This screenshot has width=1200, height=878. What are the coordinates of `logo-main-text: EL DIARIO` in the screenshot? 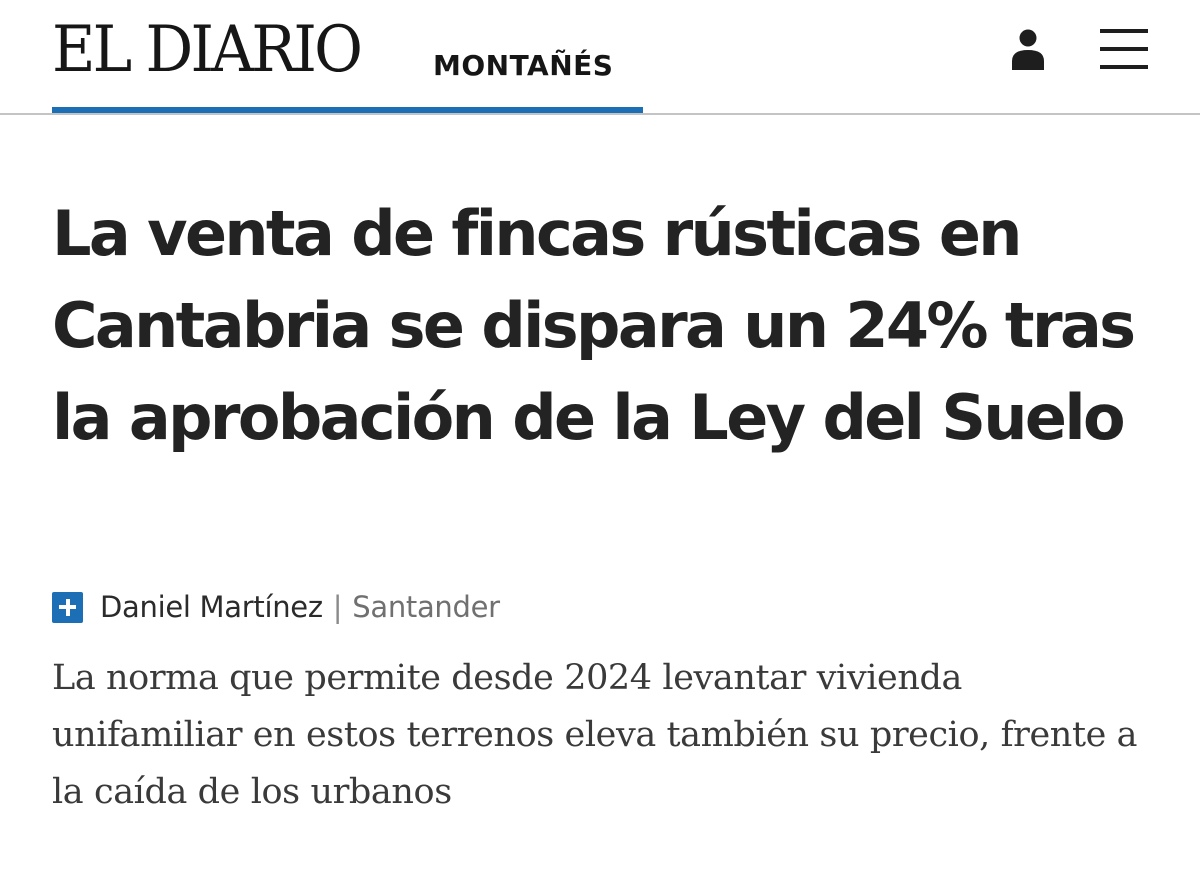 It's located at (207, 50).